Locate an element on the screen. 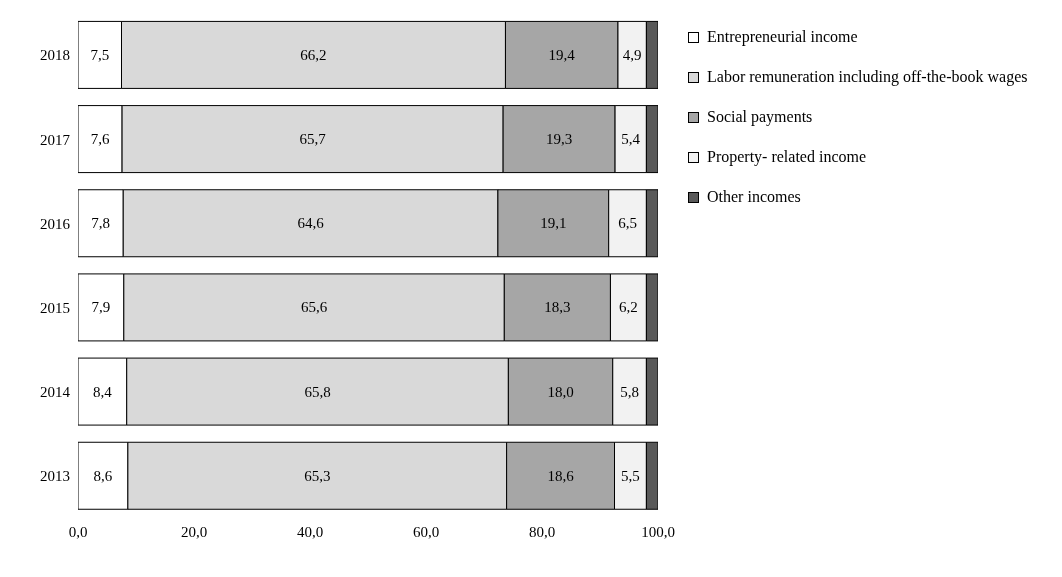  x-tick-label: 0,0 is located at coordinates (78, 531).